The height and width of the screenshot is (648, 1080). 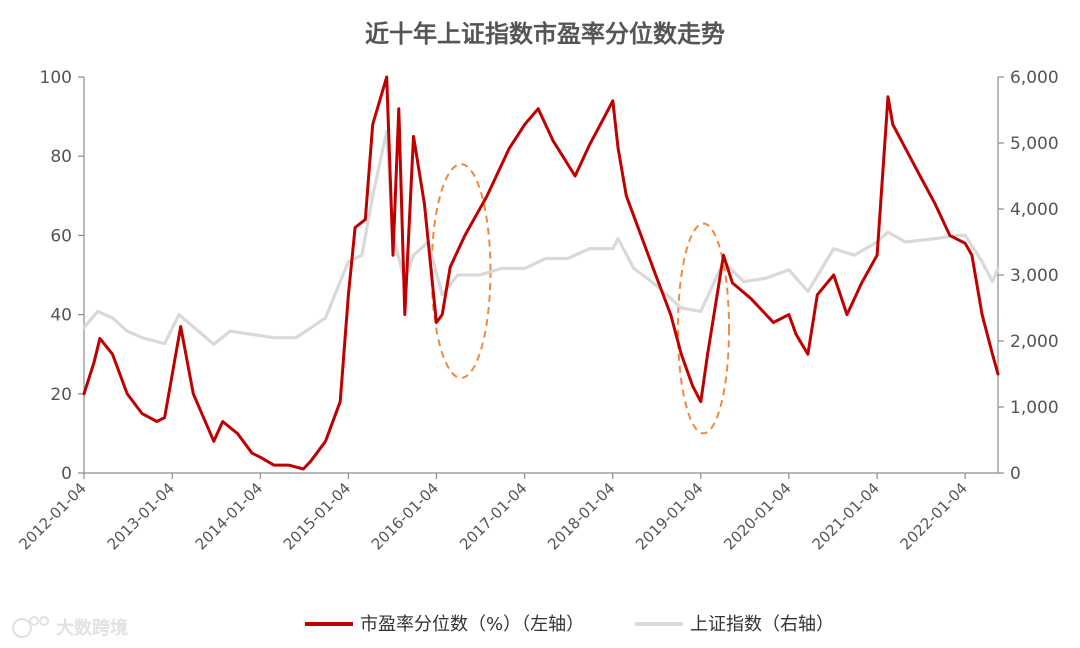 What do you see at coordinates (472, 624) in the screenshot?
I see `legend-label-pe: 市盈率分位数（%）（左轴）` at bounding box center [472, 624].